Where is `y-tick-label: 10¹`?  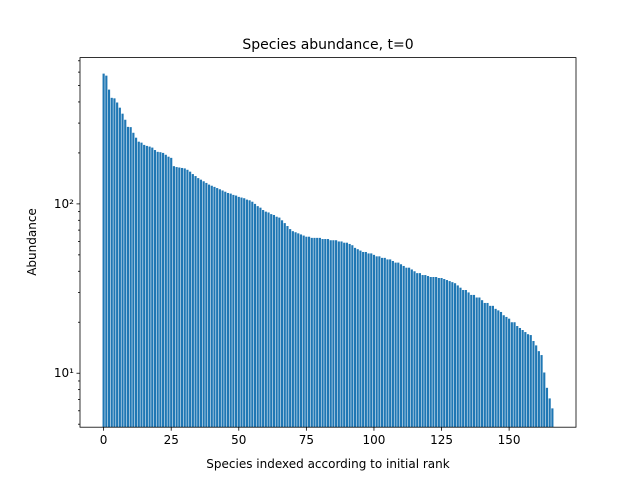 y-tick-label: 10¹ is located at coordinates (64, 373).